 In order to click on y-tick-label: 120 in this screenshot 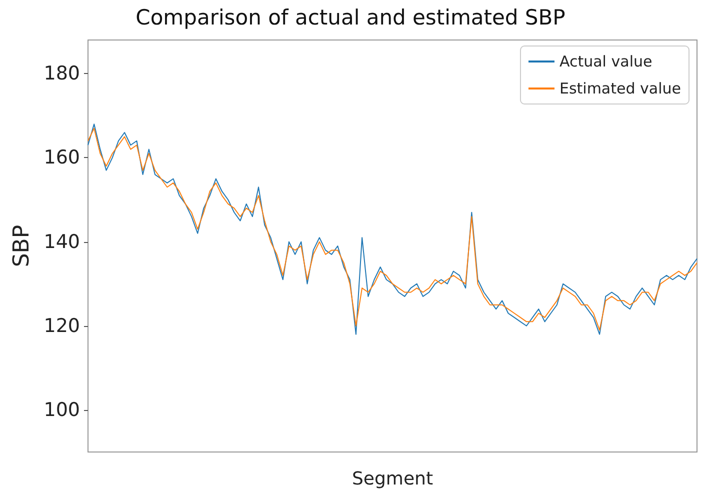, I will do `click(62, 325)`.